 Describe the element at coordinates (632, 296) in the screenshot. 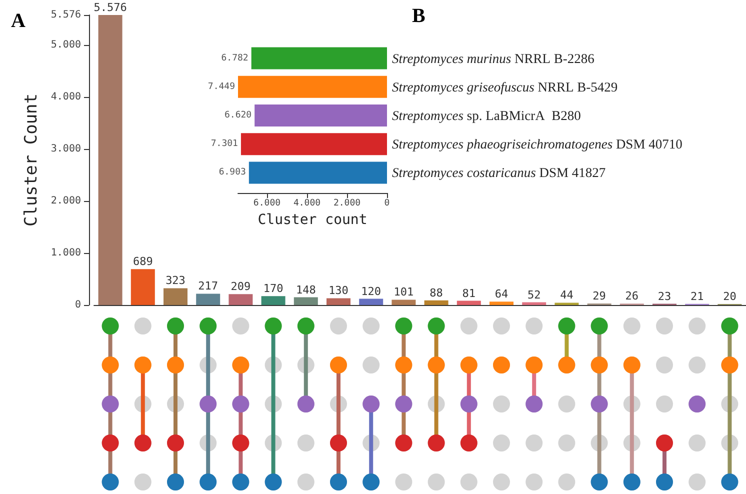

I see `data-label: 26` at that location.